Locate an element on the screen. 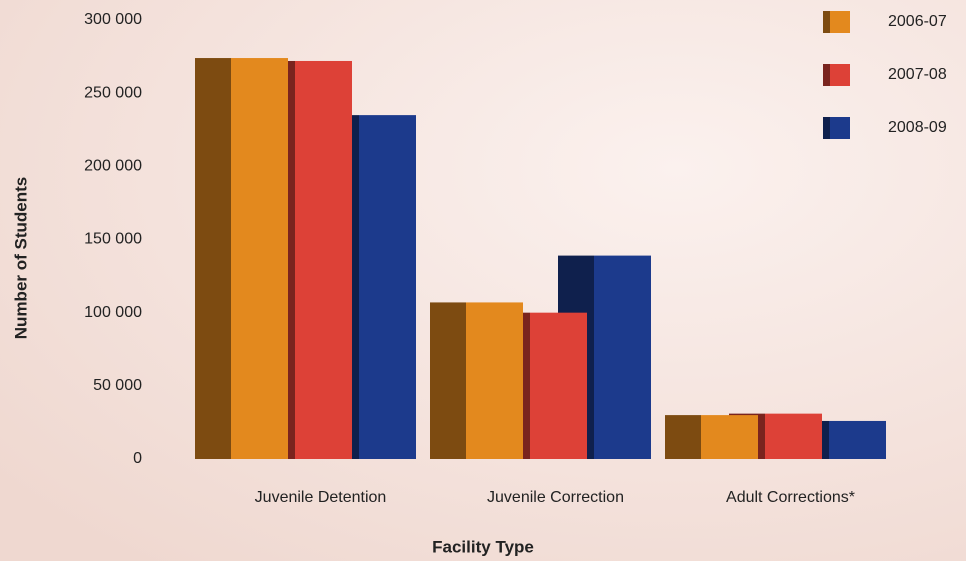 This screenshot has width=966, height=561. y-tick-label: 150 000 is located at coordinates (113, 239).